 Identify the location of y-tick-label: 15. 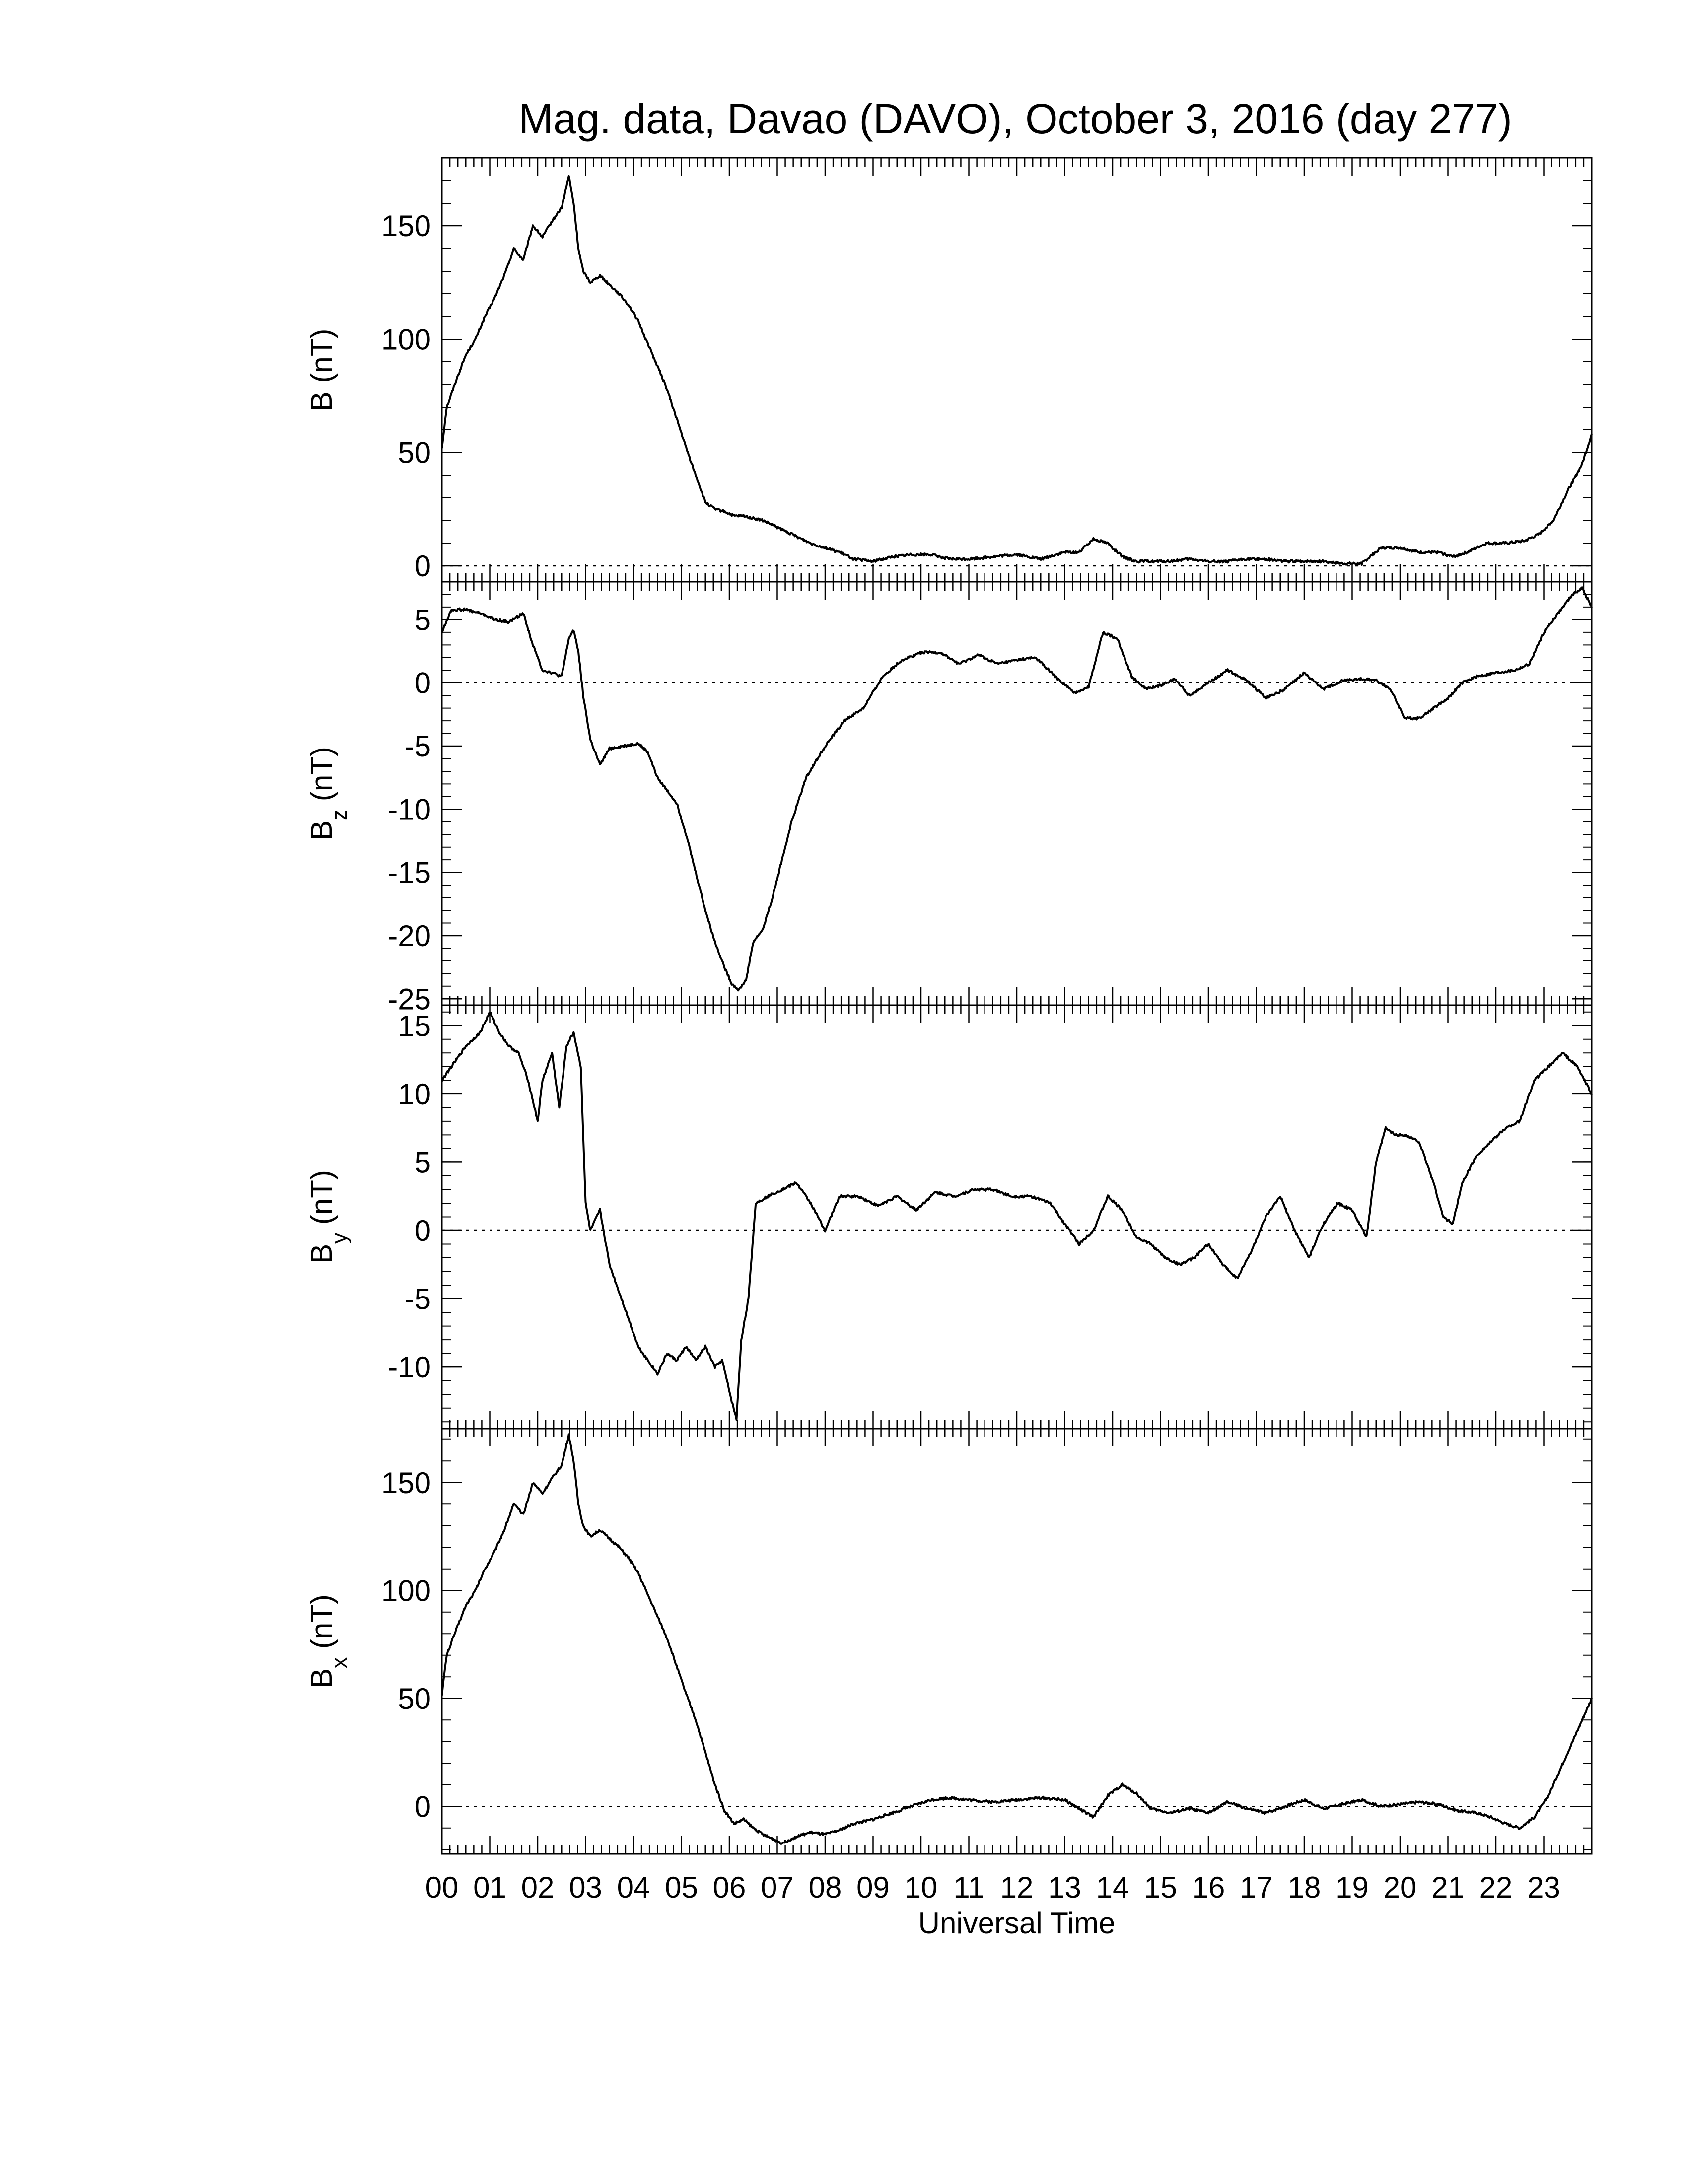
(414, 1025).